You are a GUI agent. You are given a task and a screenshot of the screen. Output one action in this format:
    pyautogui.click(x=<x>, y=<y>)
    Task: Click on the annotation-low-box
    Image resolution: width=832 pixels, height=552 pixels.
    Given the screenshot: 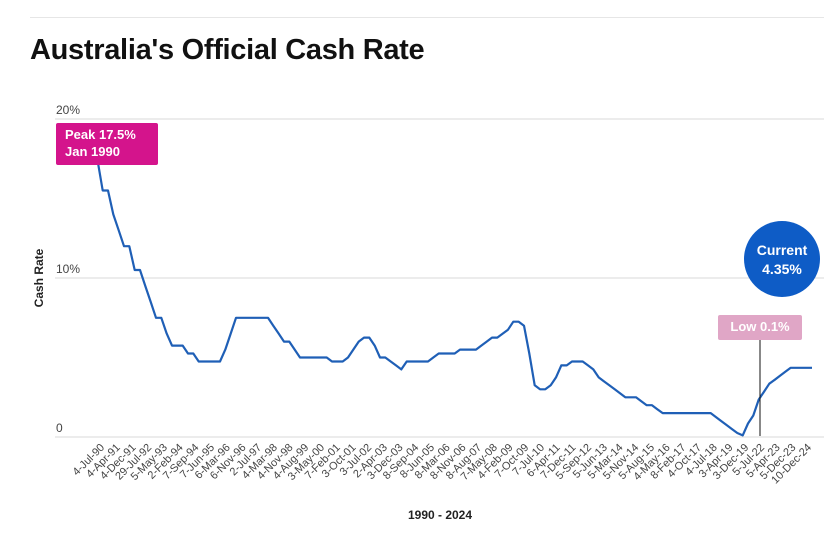 What is the action you would take?
    pyautogui.click(x=760, y=327)
    